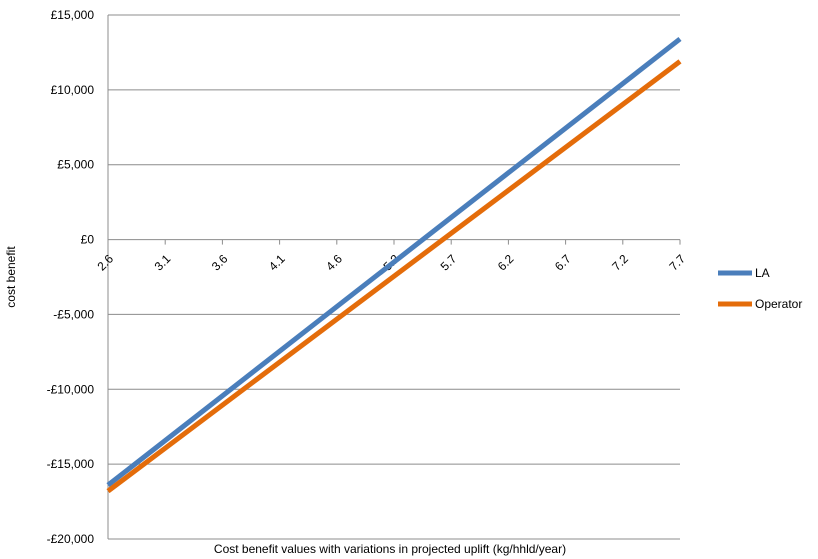 Image resolution: width=818 pixels, height=559 pixels. What do you see at coordinates (11, 277) in the screenshot?
I see `y-axis-title: cost benefit` at bounding box center [11, 277].